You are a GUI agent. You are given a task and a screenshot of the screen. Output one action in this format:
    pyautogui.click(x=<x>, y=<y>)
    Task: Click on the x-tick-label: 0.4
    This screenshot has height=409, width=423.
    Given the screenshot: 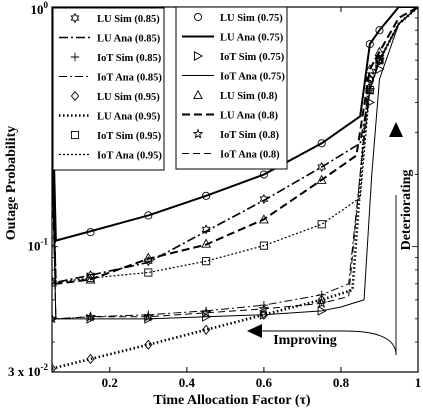 What is the action you would take?
    pyautogui.click(x=187, y=382)
    